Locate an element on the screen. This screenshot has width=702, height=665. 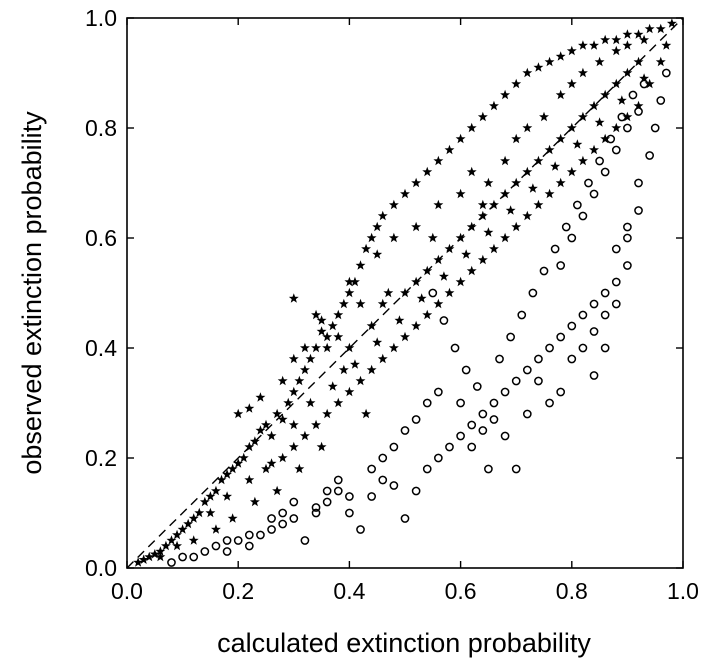
x-axis-title: calculated extinction probability is located at coordinates (404, 643).